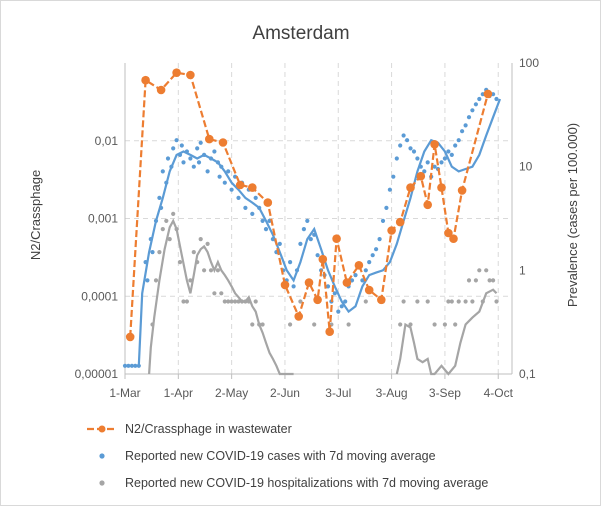 This screenshot has width=601, height=506. What do you see at coordinates (529, 63) in the screenshot?
I see `y-right-tick-label: 100` at bounding box center [529, 63].